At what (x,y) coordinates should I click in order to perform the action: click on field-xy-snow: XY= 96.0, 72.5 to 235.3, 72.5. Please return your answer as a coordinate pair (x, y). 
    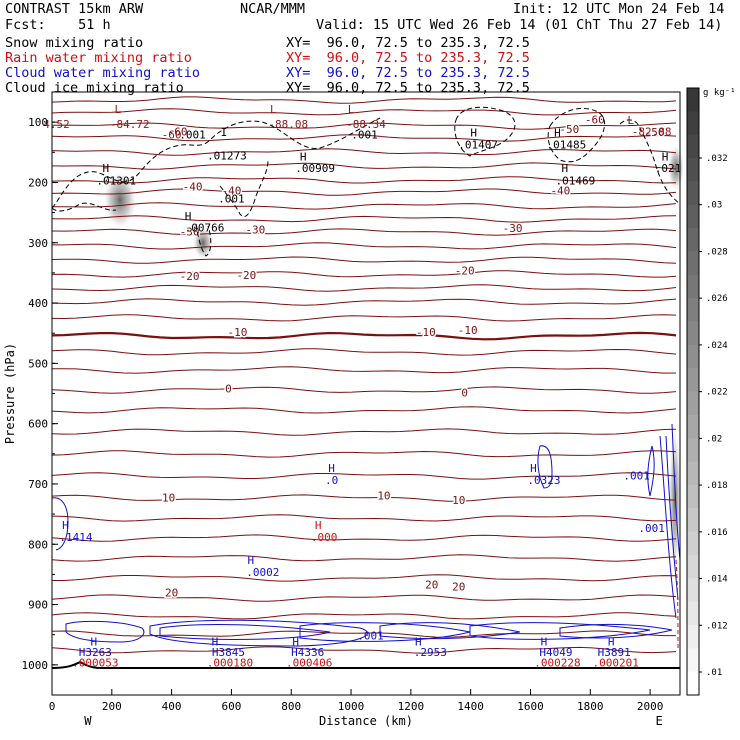
    Looking at the image, I should click on (408, 43).